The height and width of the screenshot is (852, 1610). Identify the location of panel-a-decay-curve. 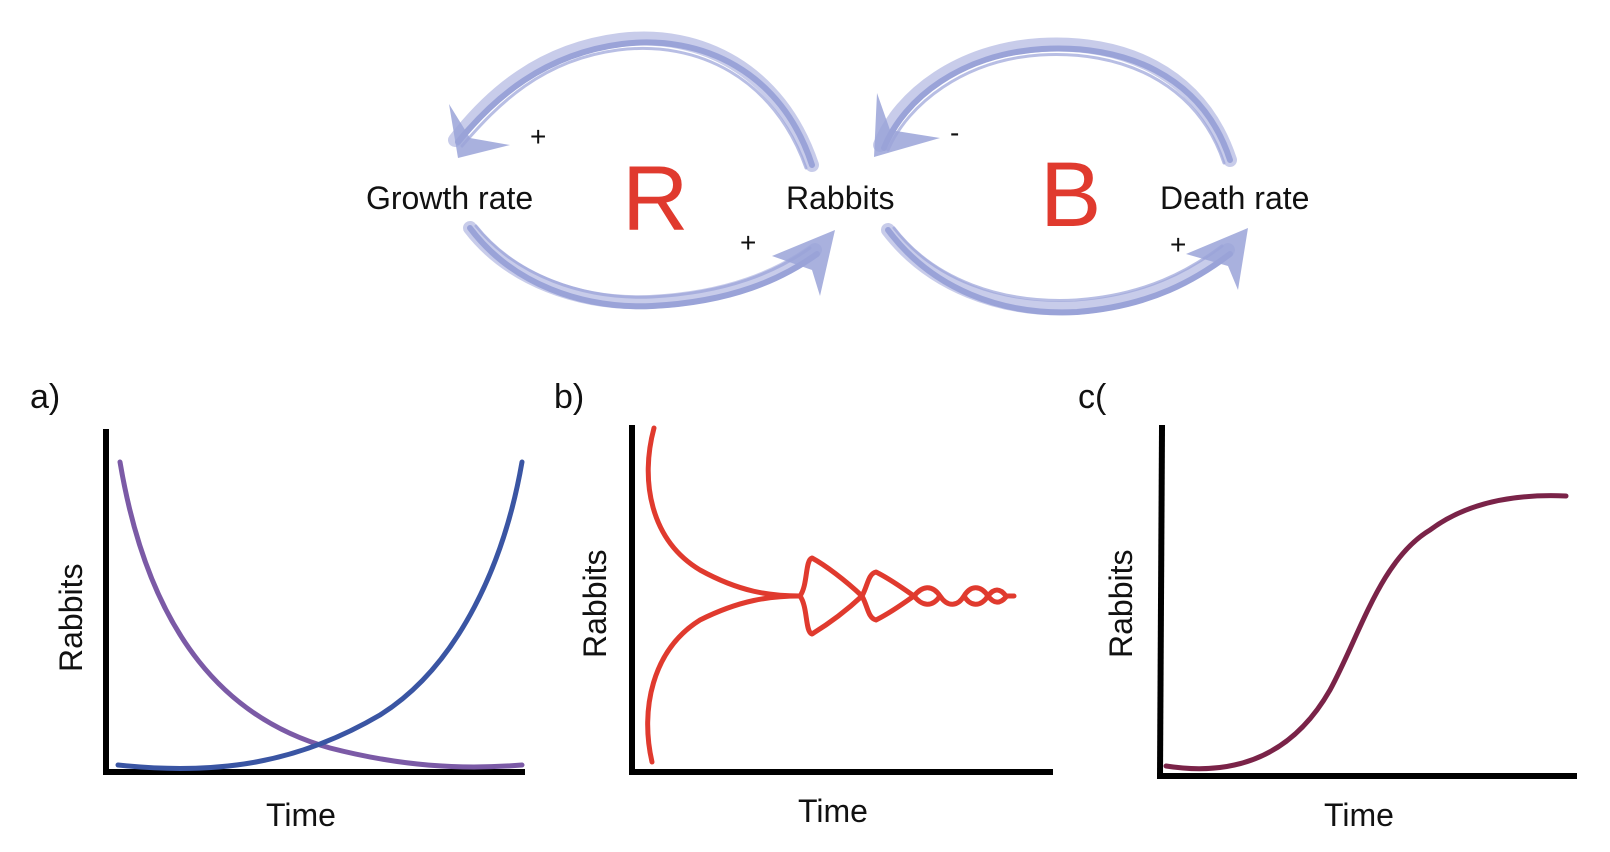
(321, 614).